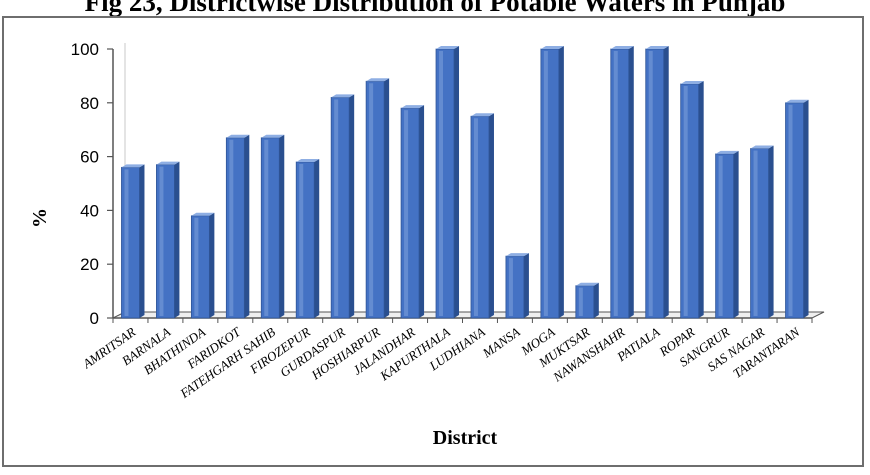 This screenshot has width=870, height=475. Describe the element at coordinates (40, 218) in the screenshot. I see `y-axis-title: %` at that location.